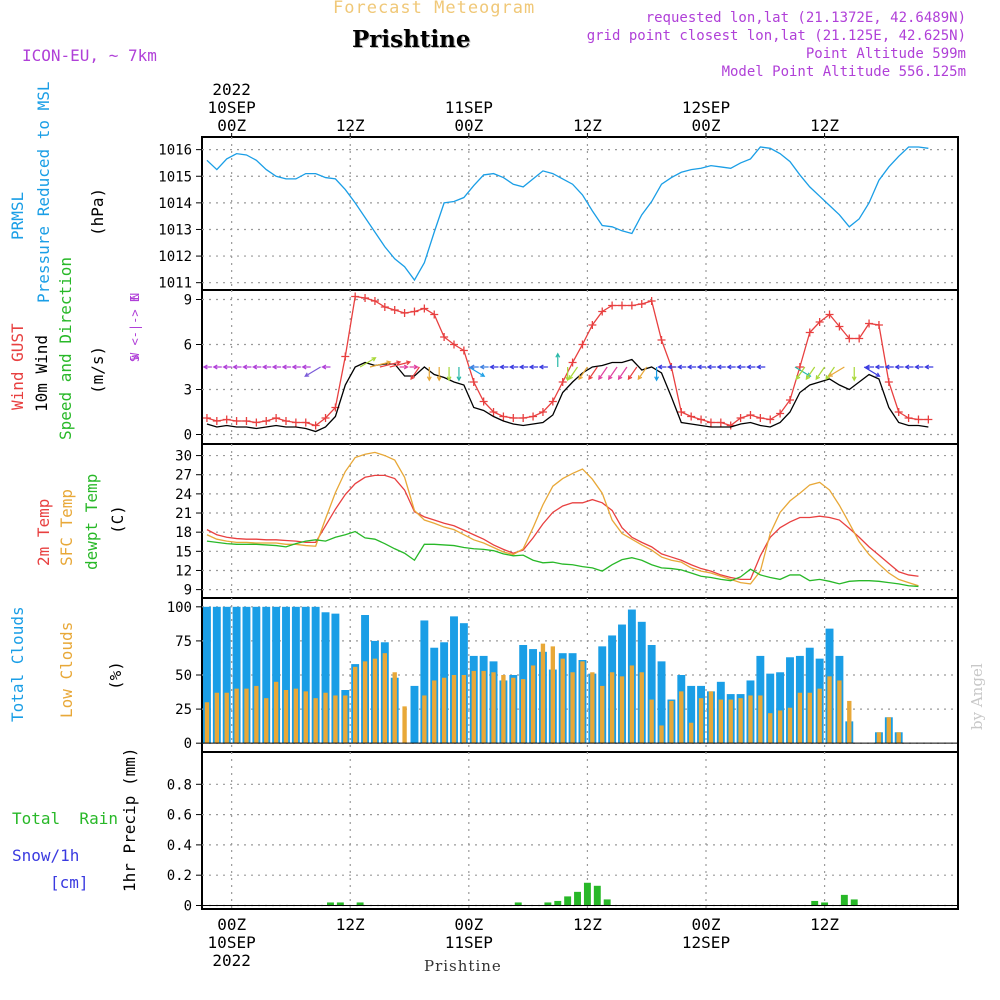  What do you see at coordinates (587, 924) in the screenshot?
I see `bottom-time-label: 12Z` at bounding box center [587, 924].